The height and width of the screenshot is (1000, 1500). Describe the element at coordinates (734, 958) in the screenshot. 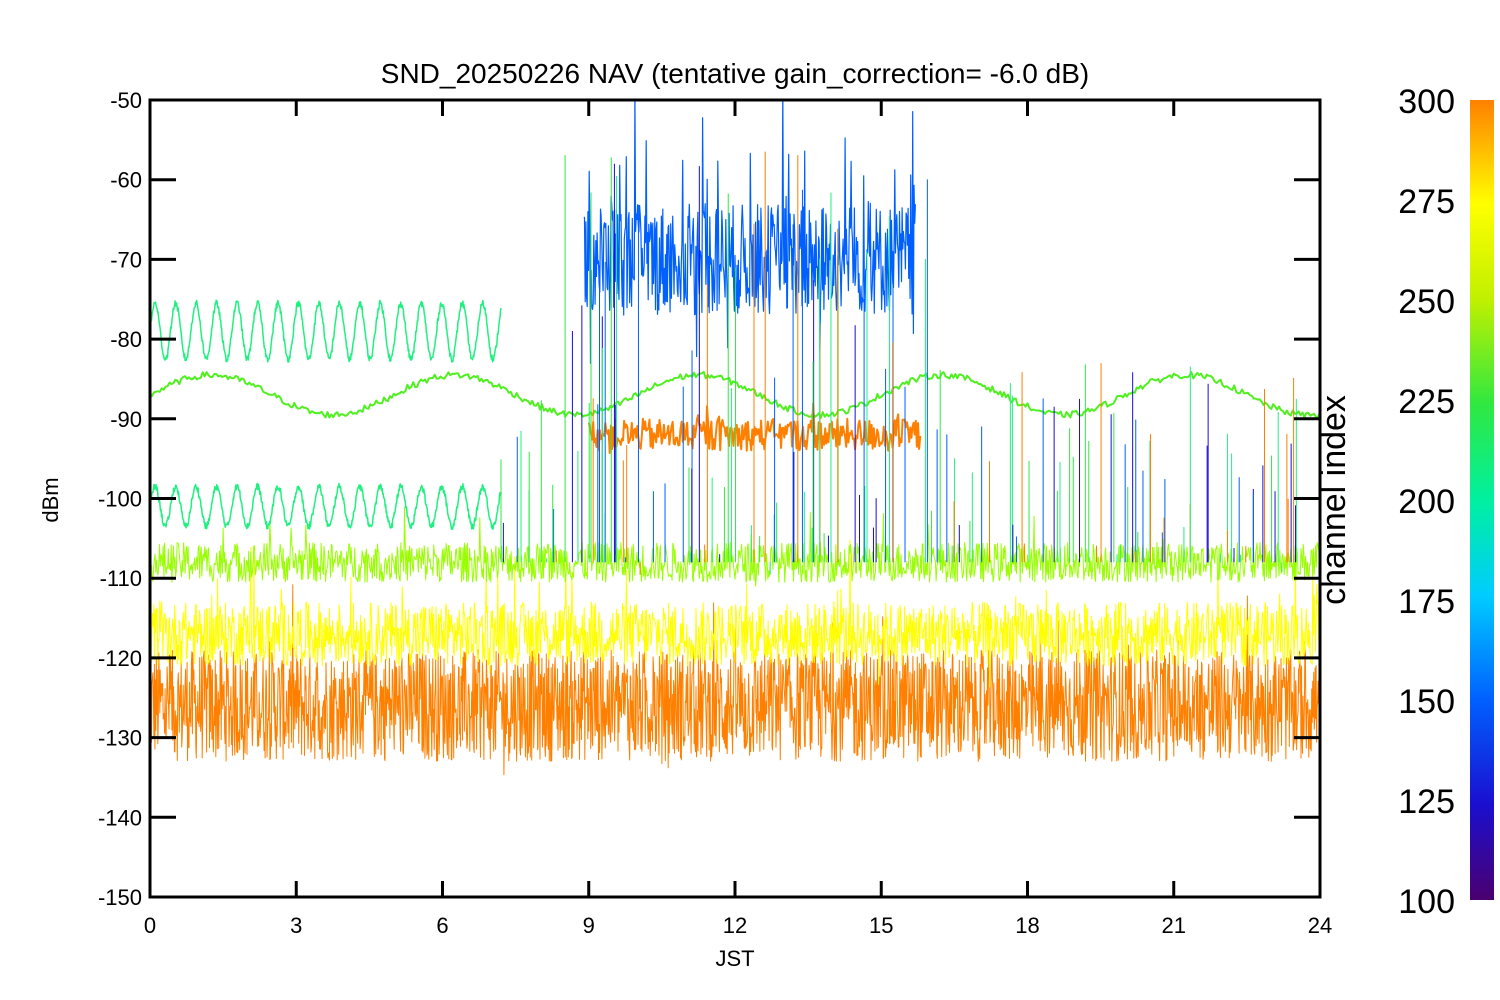

I see `x-axis-label: JST` at that location.